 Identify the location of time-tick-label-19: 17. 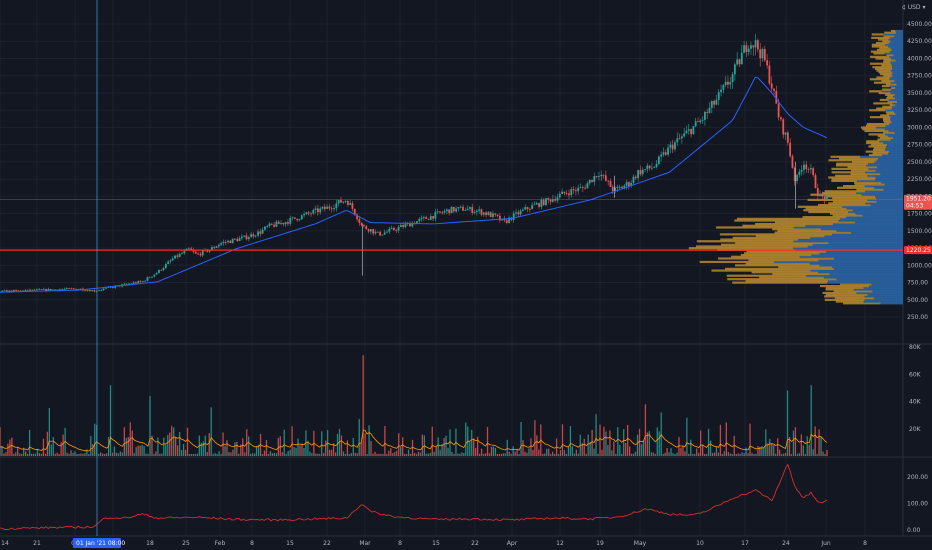
(745, 543).